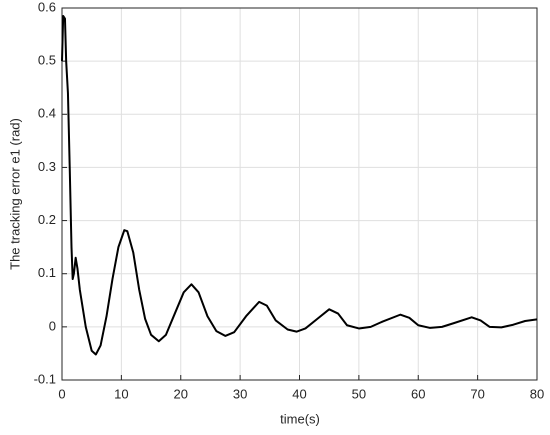 Image resolution: width=550 pixels, height=435 pixels. I want to click on x-tick-label: 30, so click(240, 393).